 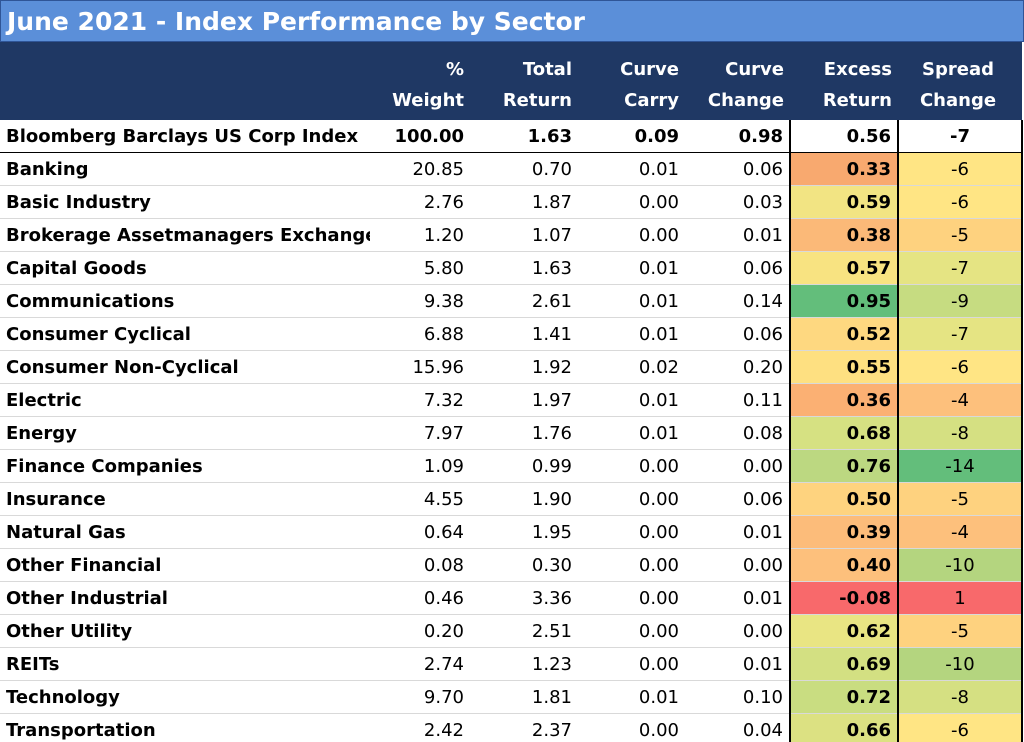 I want to click on sector-name: Transportation, so click(x=185, y=727).